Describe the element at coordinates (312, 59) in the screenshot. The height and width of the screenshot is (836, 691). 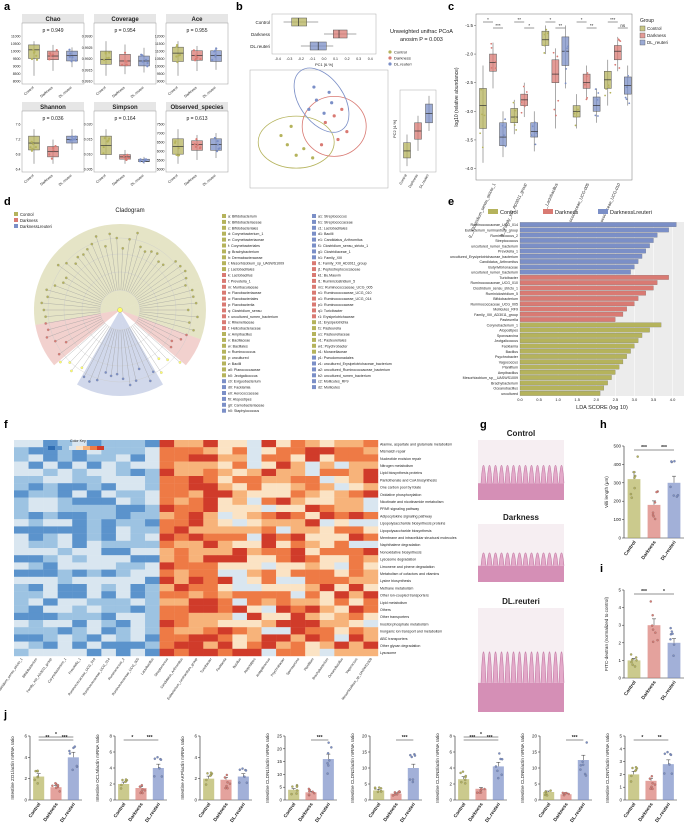
I see `panel-b-xtick-3: -0.1` at that location.